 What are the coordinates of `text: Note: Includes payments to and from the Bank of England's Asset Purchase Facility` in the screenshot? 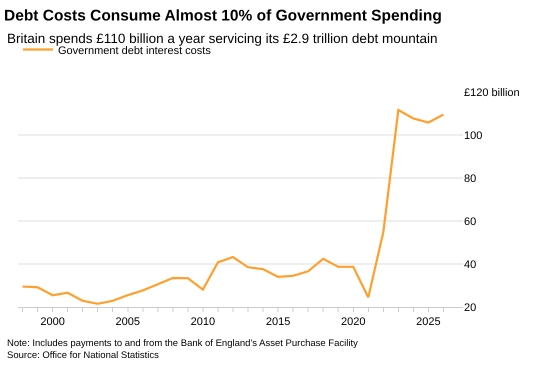 It's located at (182, 343).